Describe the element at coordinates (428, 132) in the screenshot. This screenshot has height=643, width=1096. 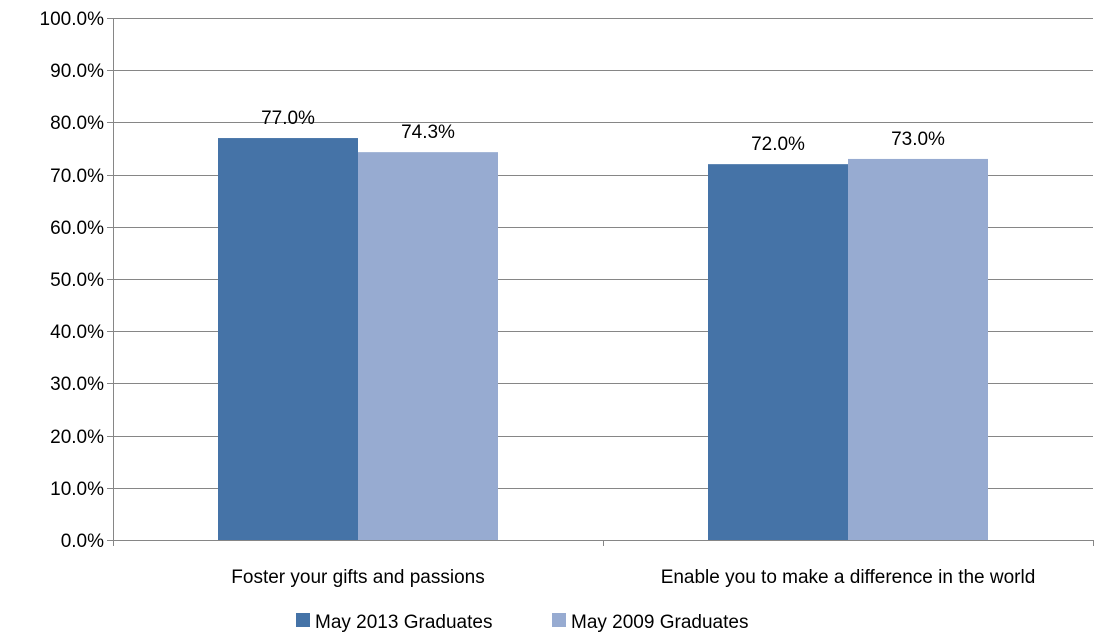
I see `data-label: 74.3%` at that location.